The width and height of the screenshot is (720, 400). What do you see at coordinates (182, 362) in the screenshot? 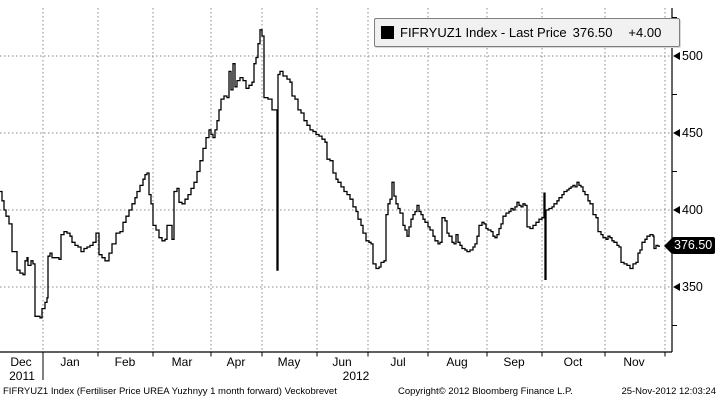
I see `x-axis-month-label: Mar` at bounding box center [182, 362].